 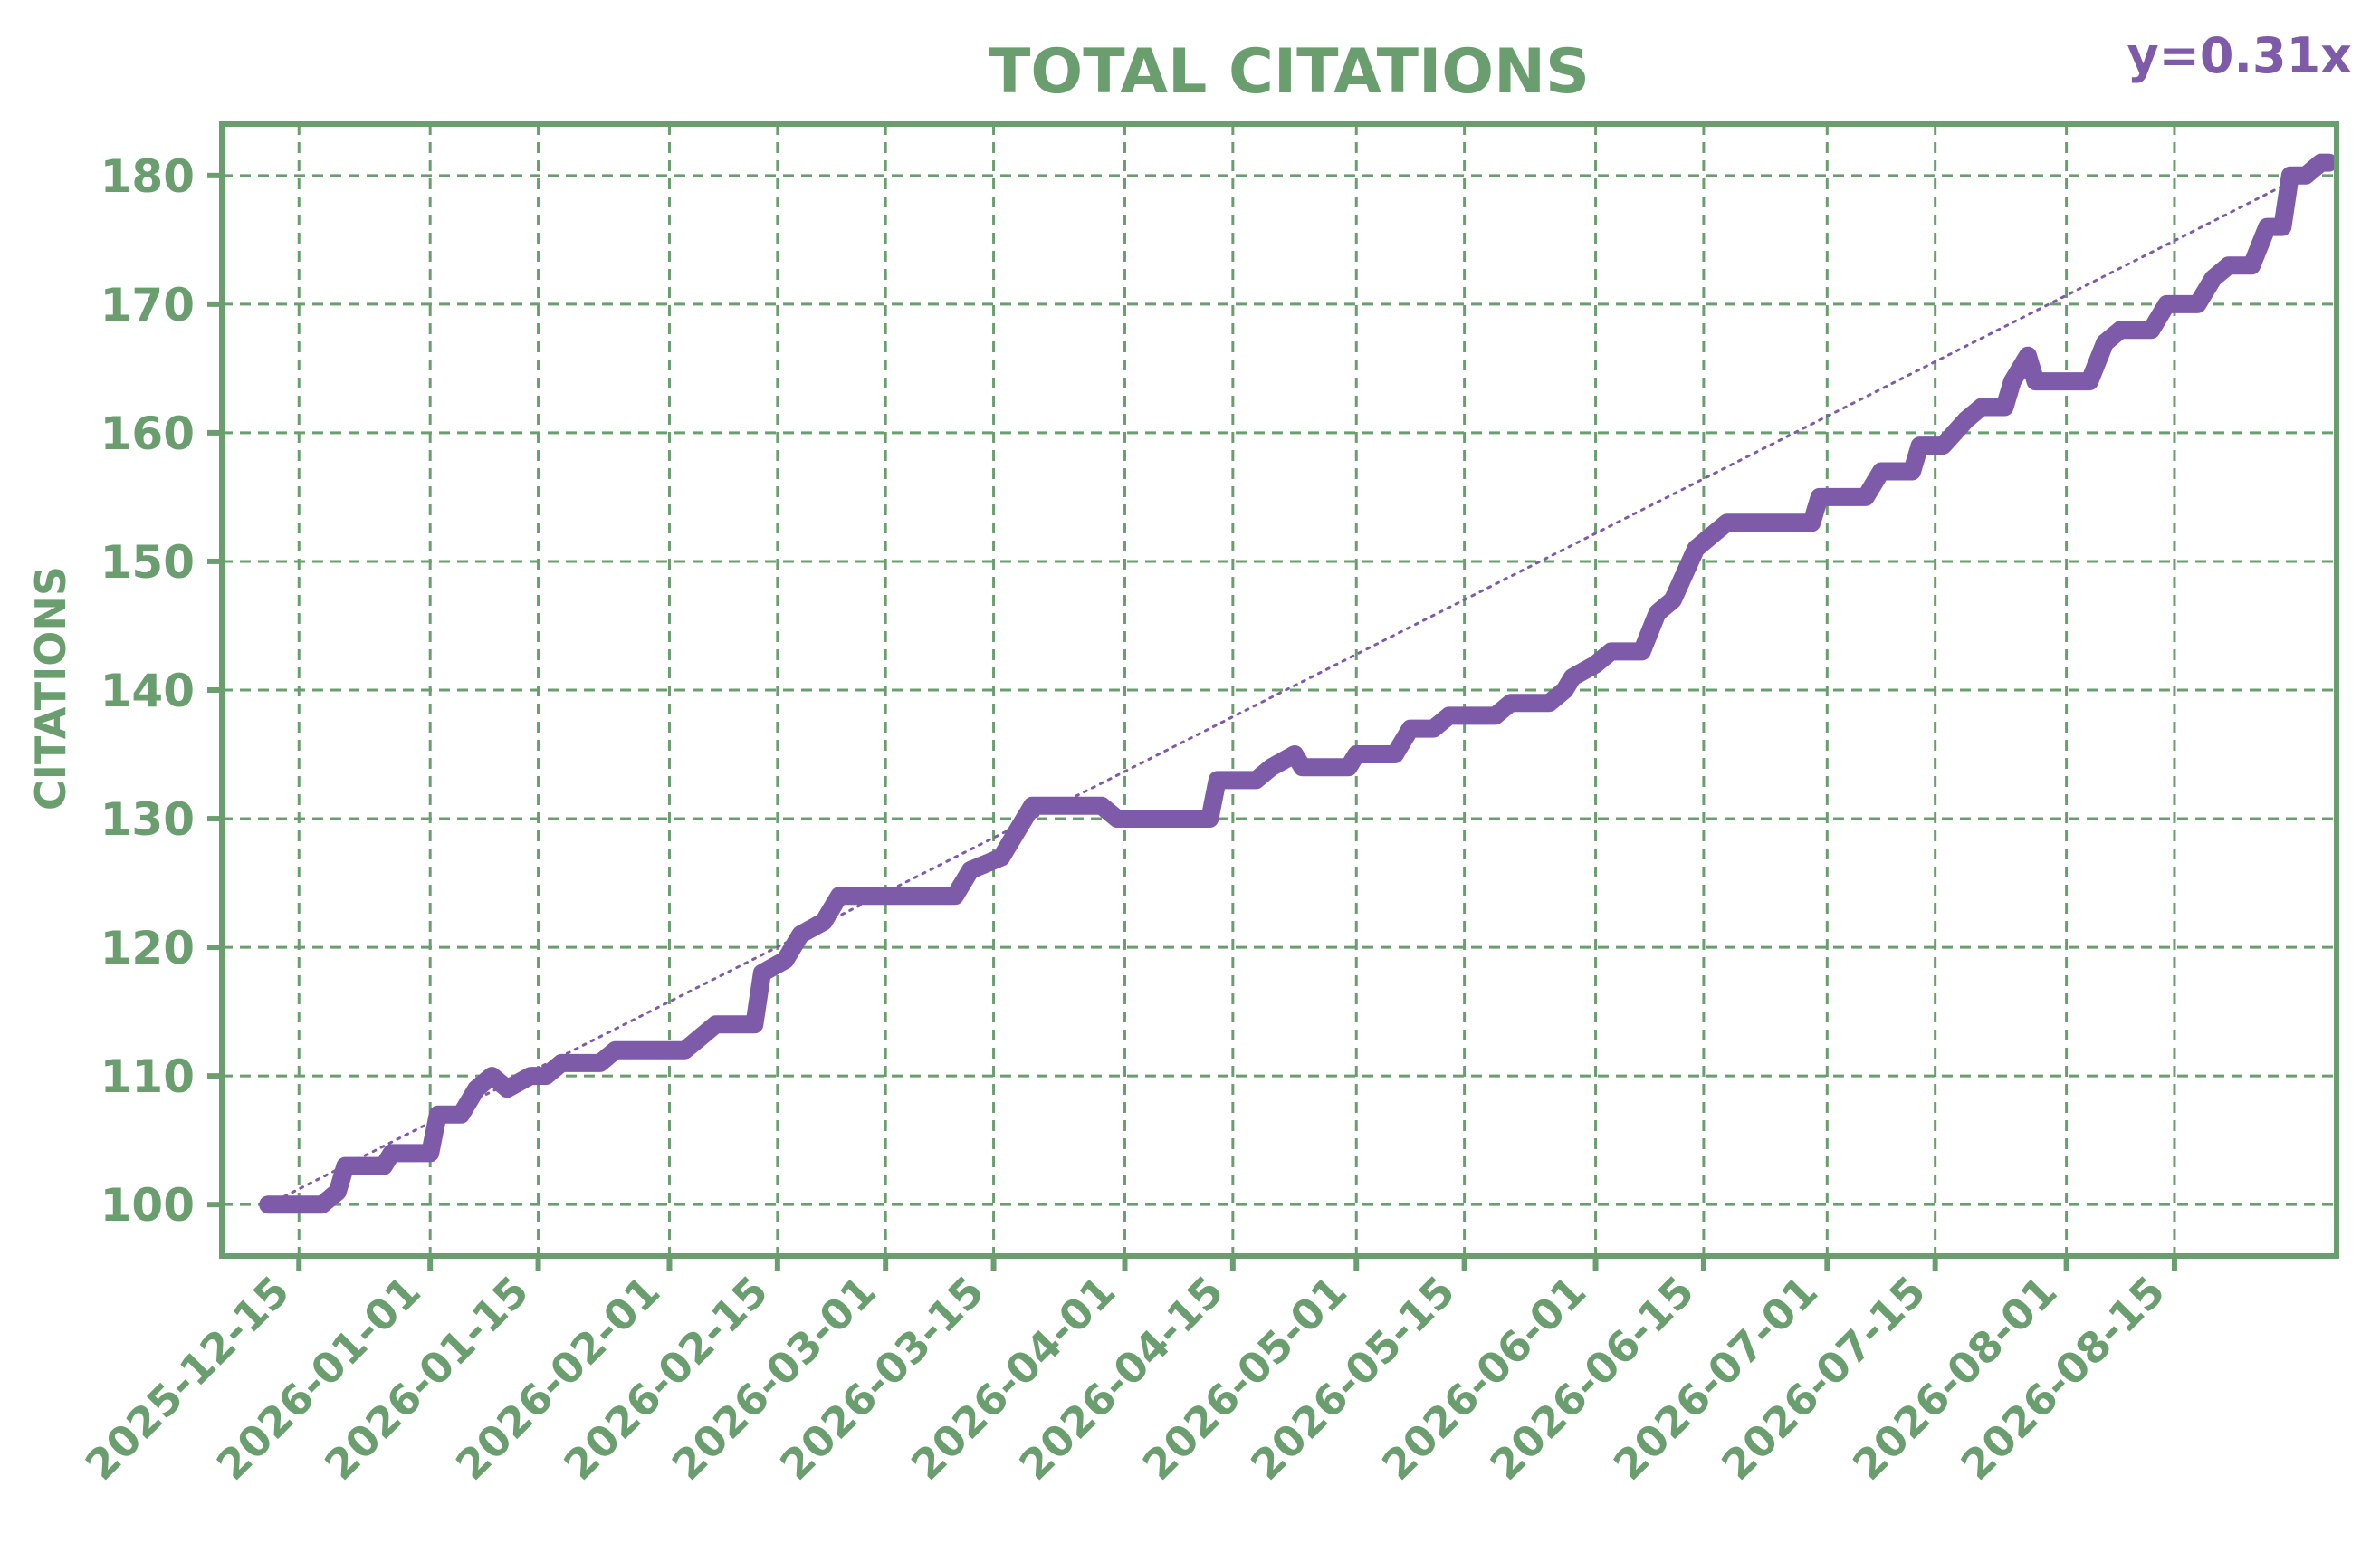 I want to click on trend-annotation: y=0.31x, so click(x=2240, y=55).